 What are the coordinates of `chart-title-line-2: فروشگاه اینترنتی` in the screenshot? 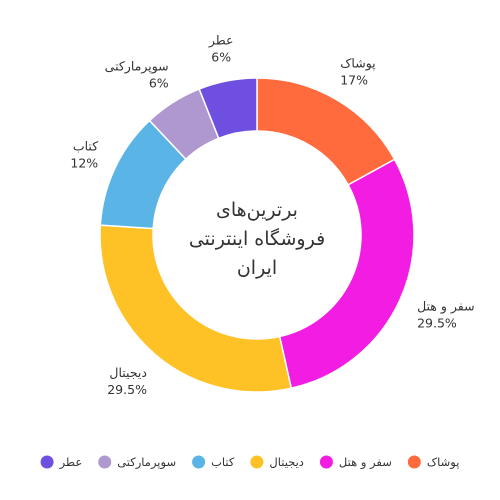 It's located at (257, 238).